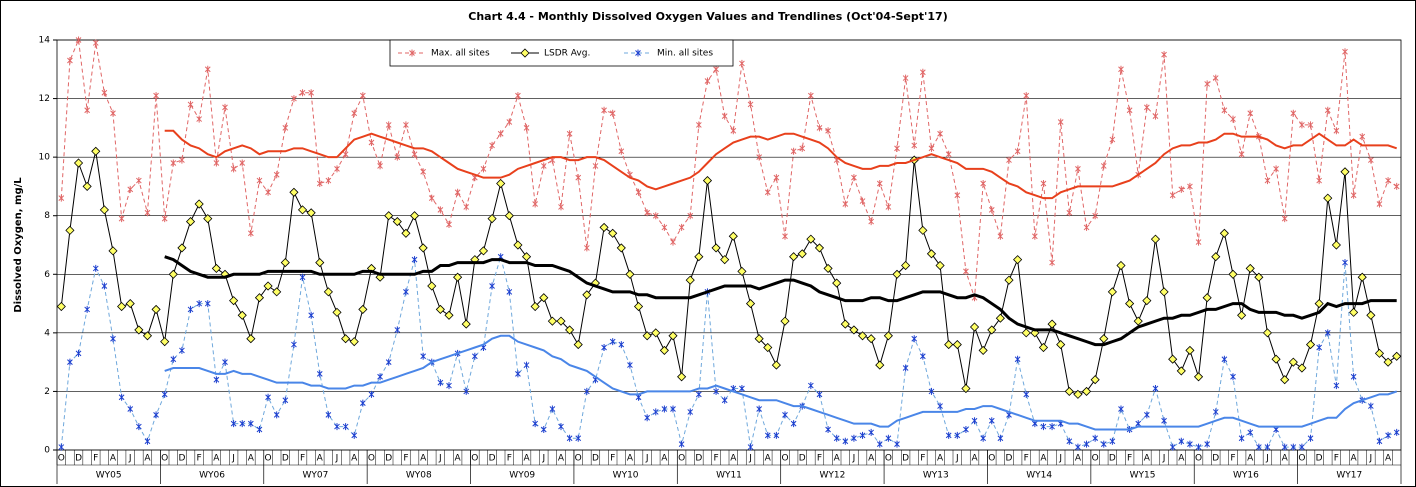 The width and height of the screenshot is (1416, 487). Describe the element at coordinates (47, 275) in the screenshot. I see `y-tick-label: 6` at that location.